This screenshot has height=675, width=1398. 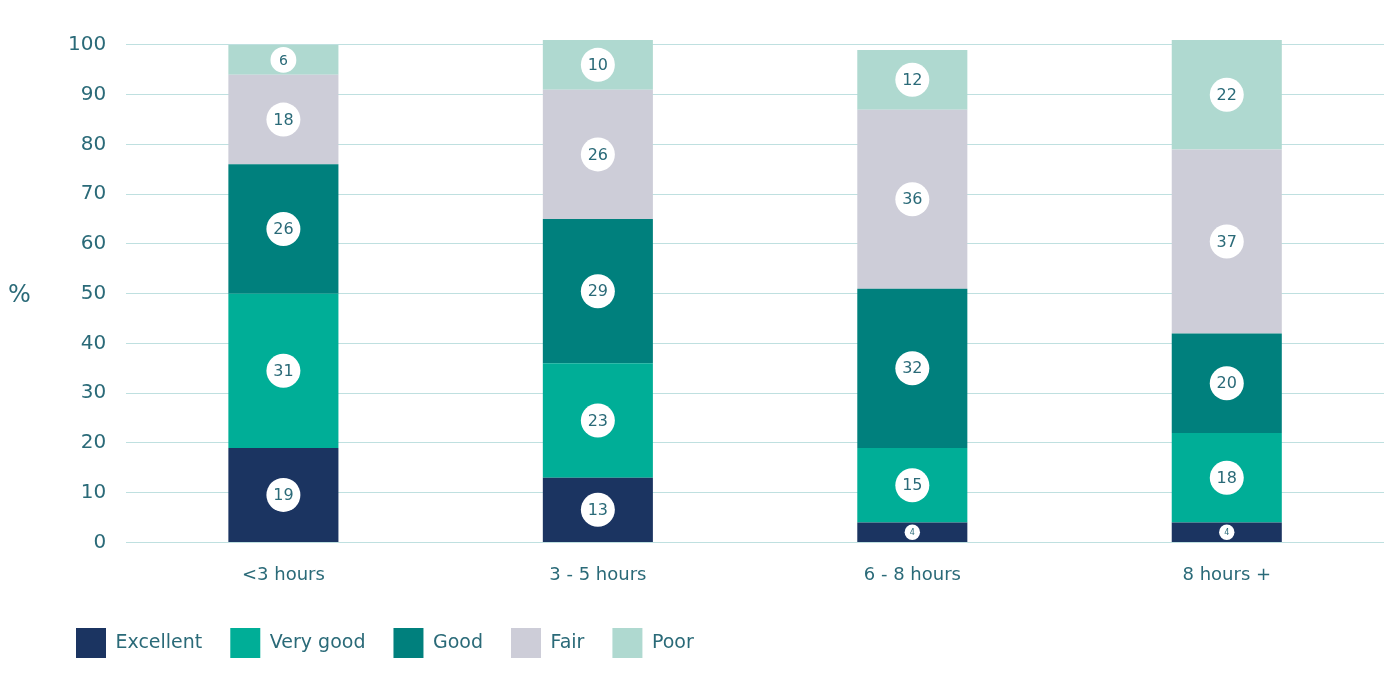 I want to click on data-label: 15, so click(x=912, y=485).